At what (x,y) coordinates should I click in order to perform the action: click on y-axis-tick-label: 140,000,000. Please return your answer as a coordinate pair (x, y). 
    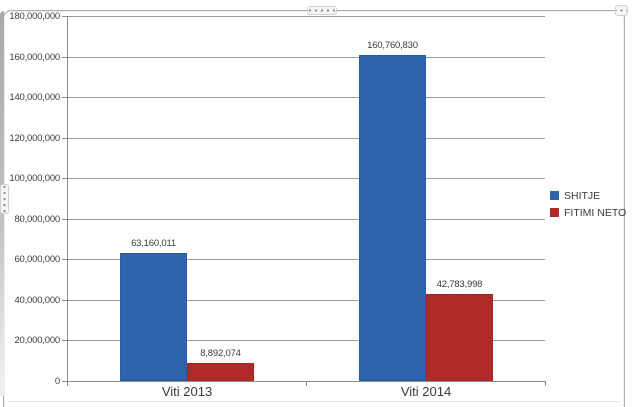
    Looking at the image, I should click on (34, 97).